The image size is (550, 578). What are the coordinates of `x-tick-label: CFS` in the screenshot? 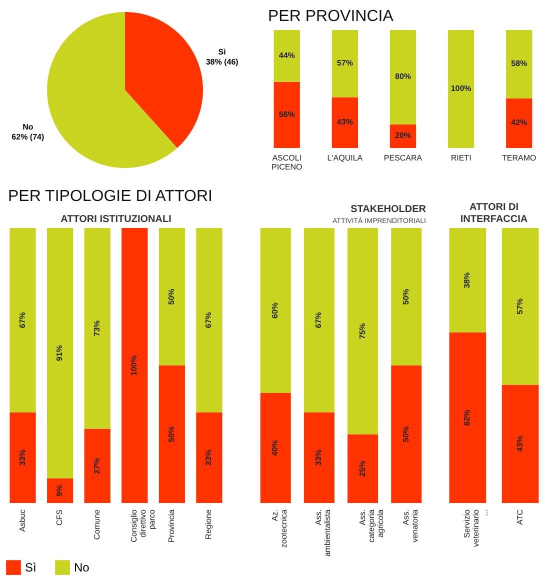 It's located at (59, 518).